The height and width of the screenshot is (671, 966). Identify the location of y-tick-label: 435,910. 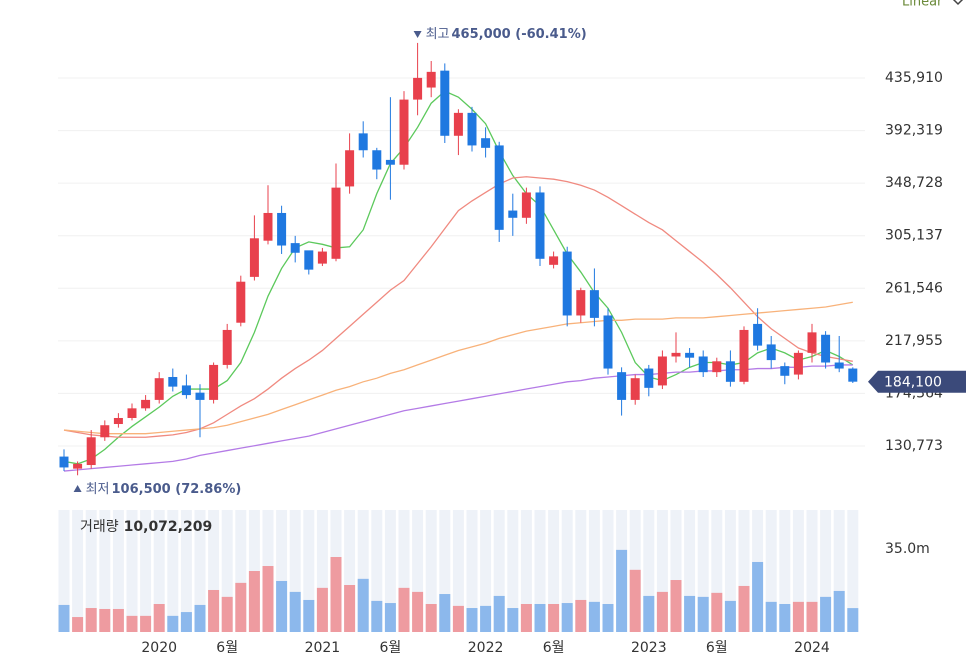
(914, 78).